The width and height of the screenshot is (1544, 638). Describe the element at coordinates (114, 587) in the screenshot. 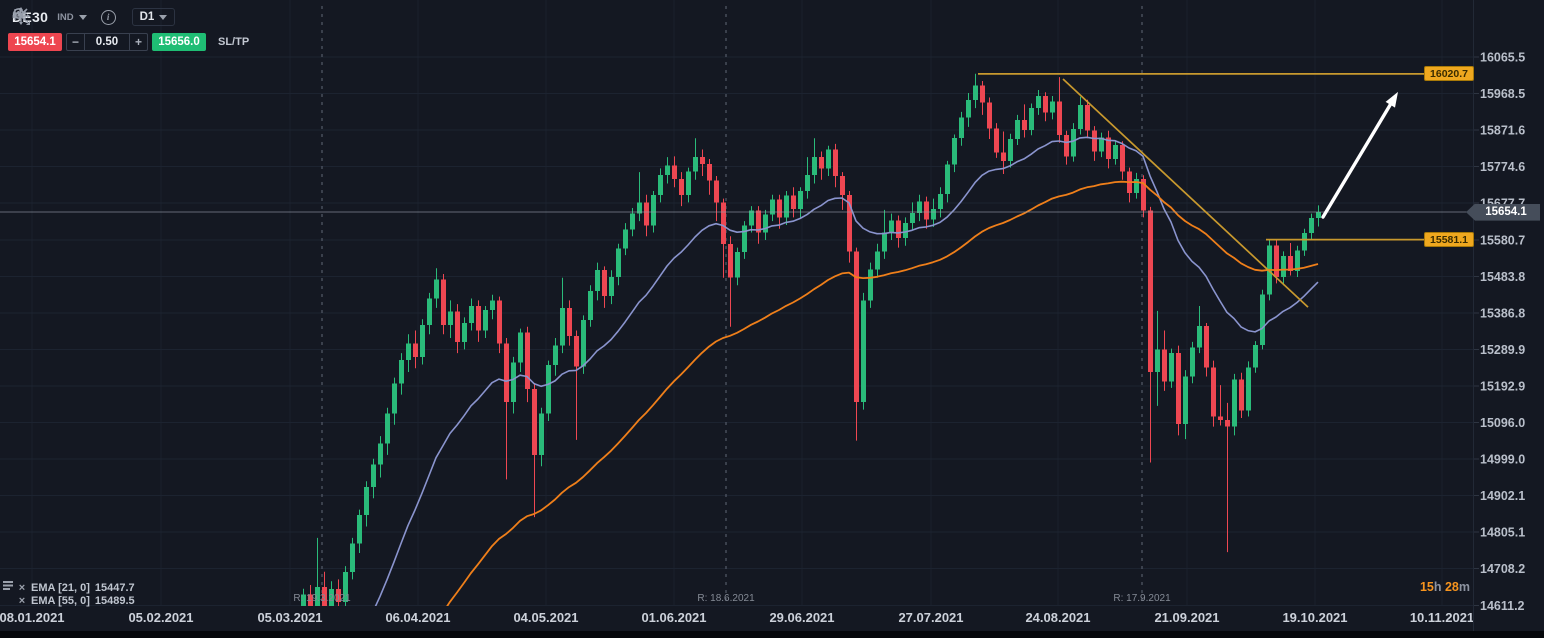

I see `indicator-value: 15447.7` at that location.